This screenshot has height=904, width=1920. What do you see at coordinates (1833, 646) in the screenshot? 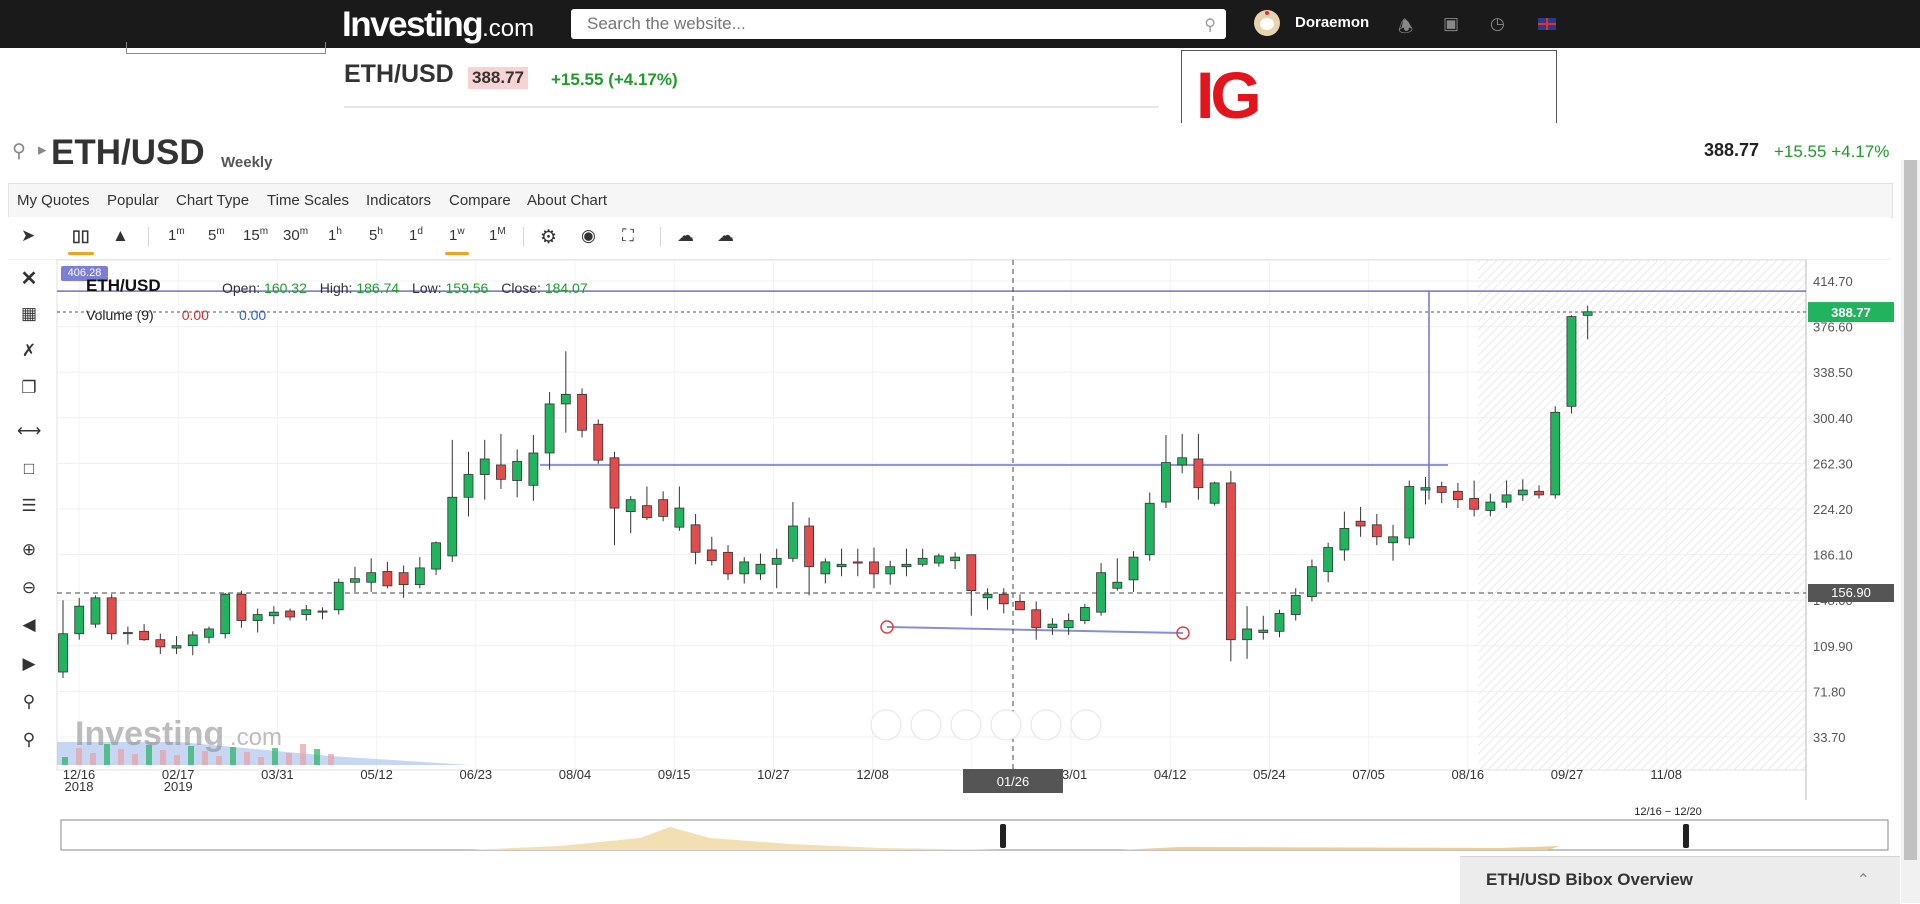
I see `y-tick-label: 109.90` at bounding box center [1833, 646].